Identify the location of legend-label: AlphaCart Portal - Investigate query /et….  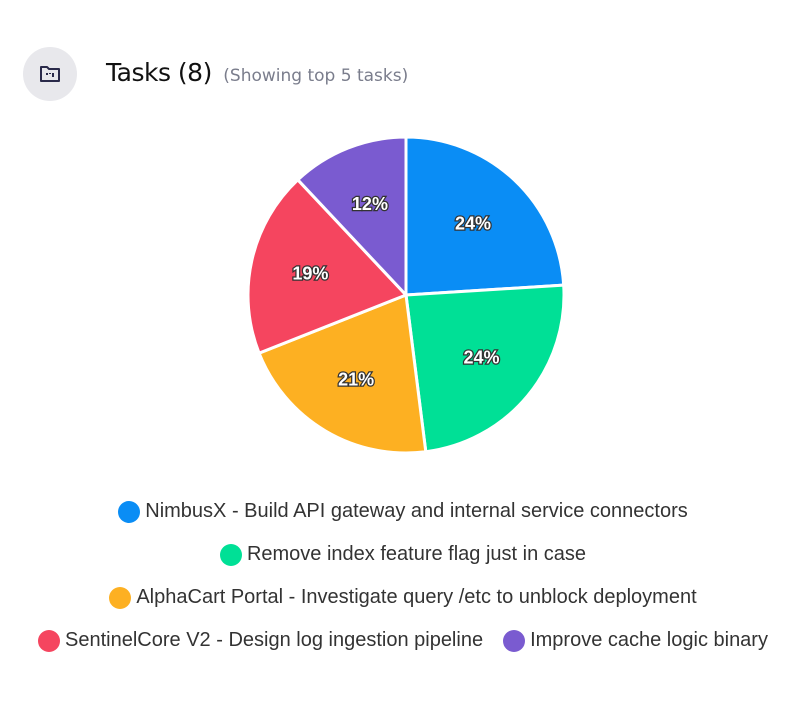
(416, 597).